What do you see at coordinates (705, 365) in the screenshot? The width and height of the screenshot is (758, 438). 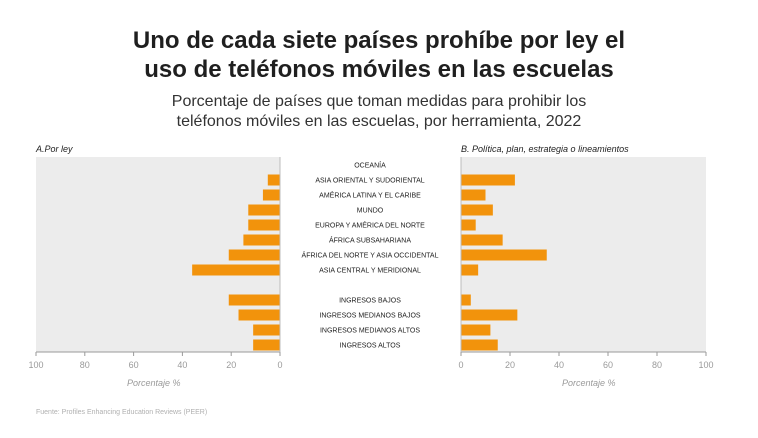 I see `right-tick-label: 100` at bounding box center [705, 365].